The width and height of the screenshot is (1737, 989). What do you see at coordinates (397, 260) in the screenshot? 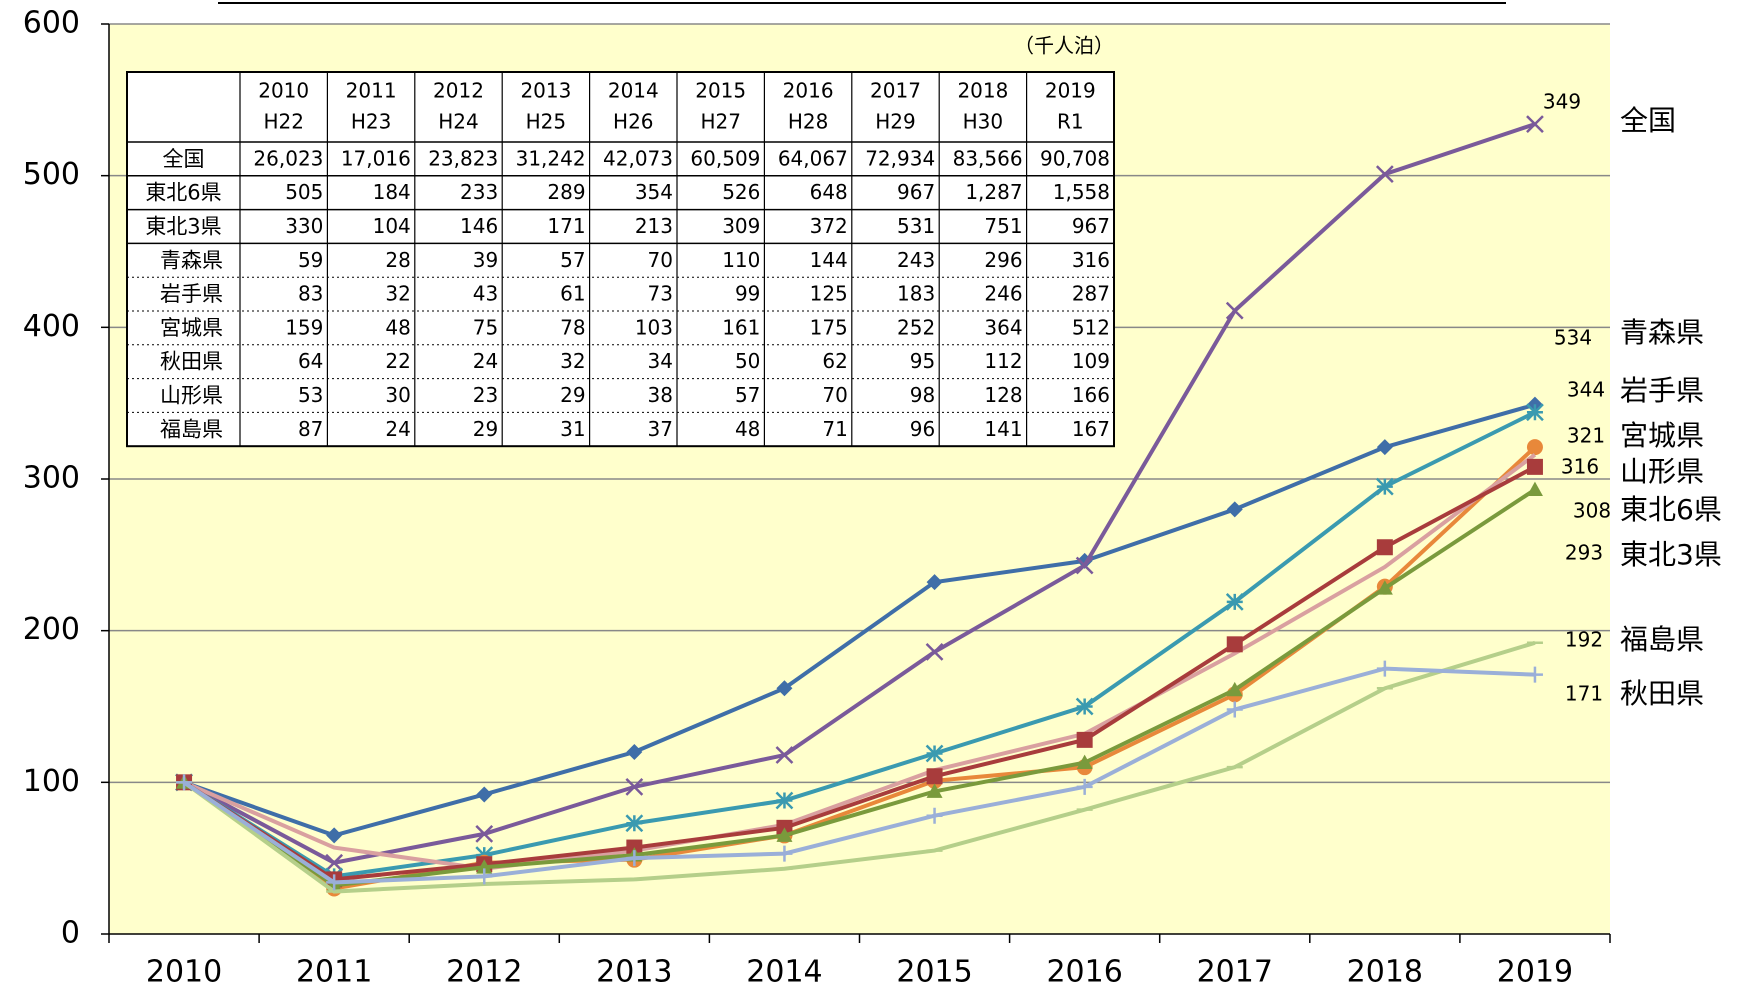
I see `table-cell: 28` at bounding box center [397, 260].